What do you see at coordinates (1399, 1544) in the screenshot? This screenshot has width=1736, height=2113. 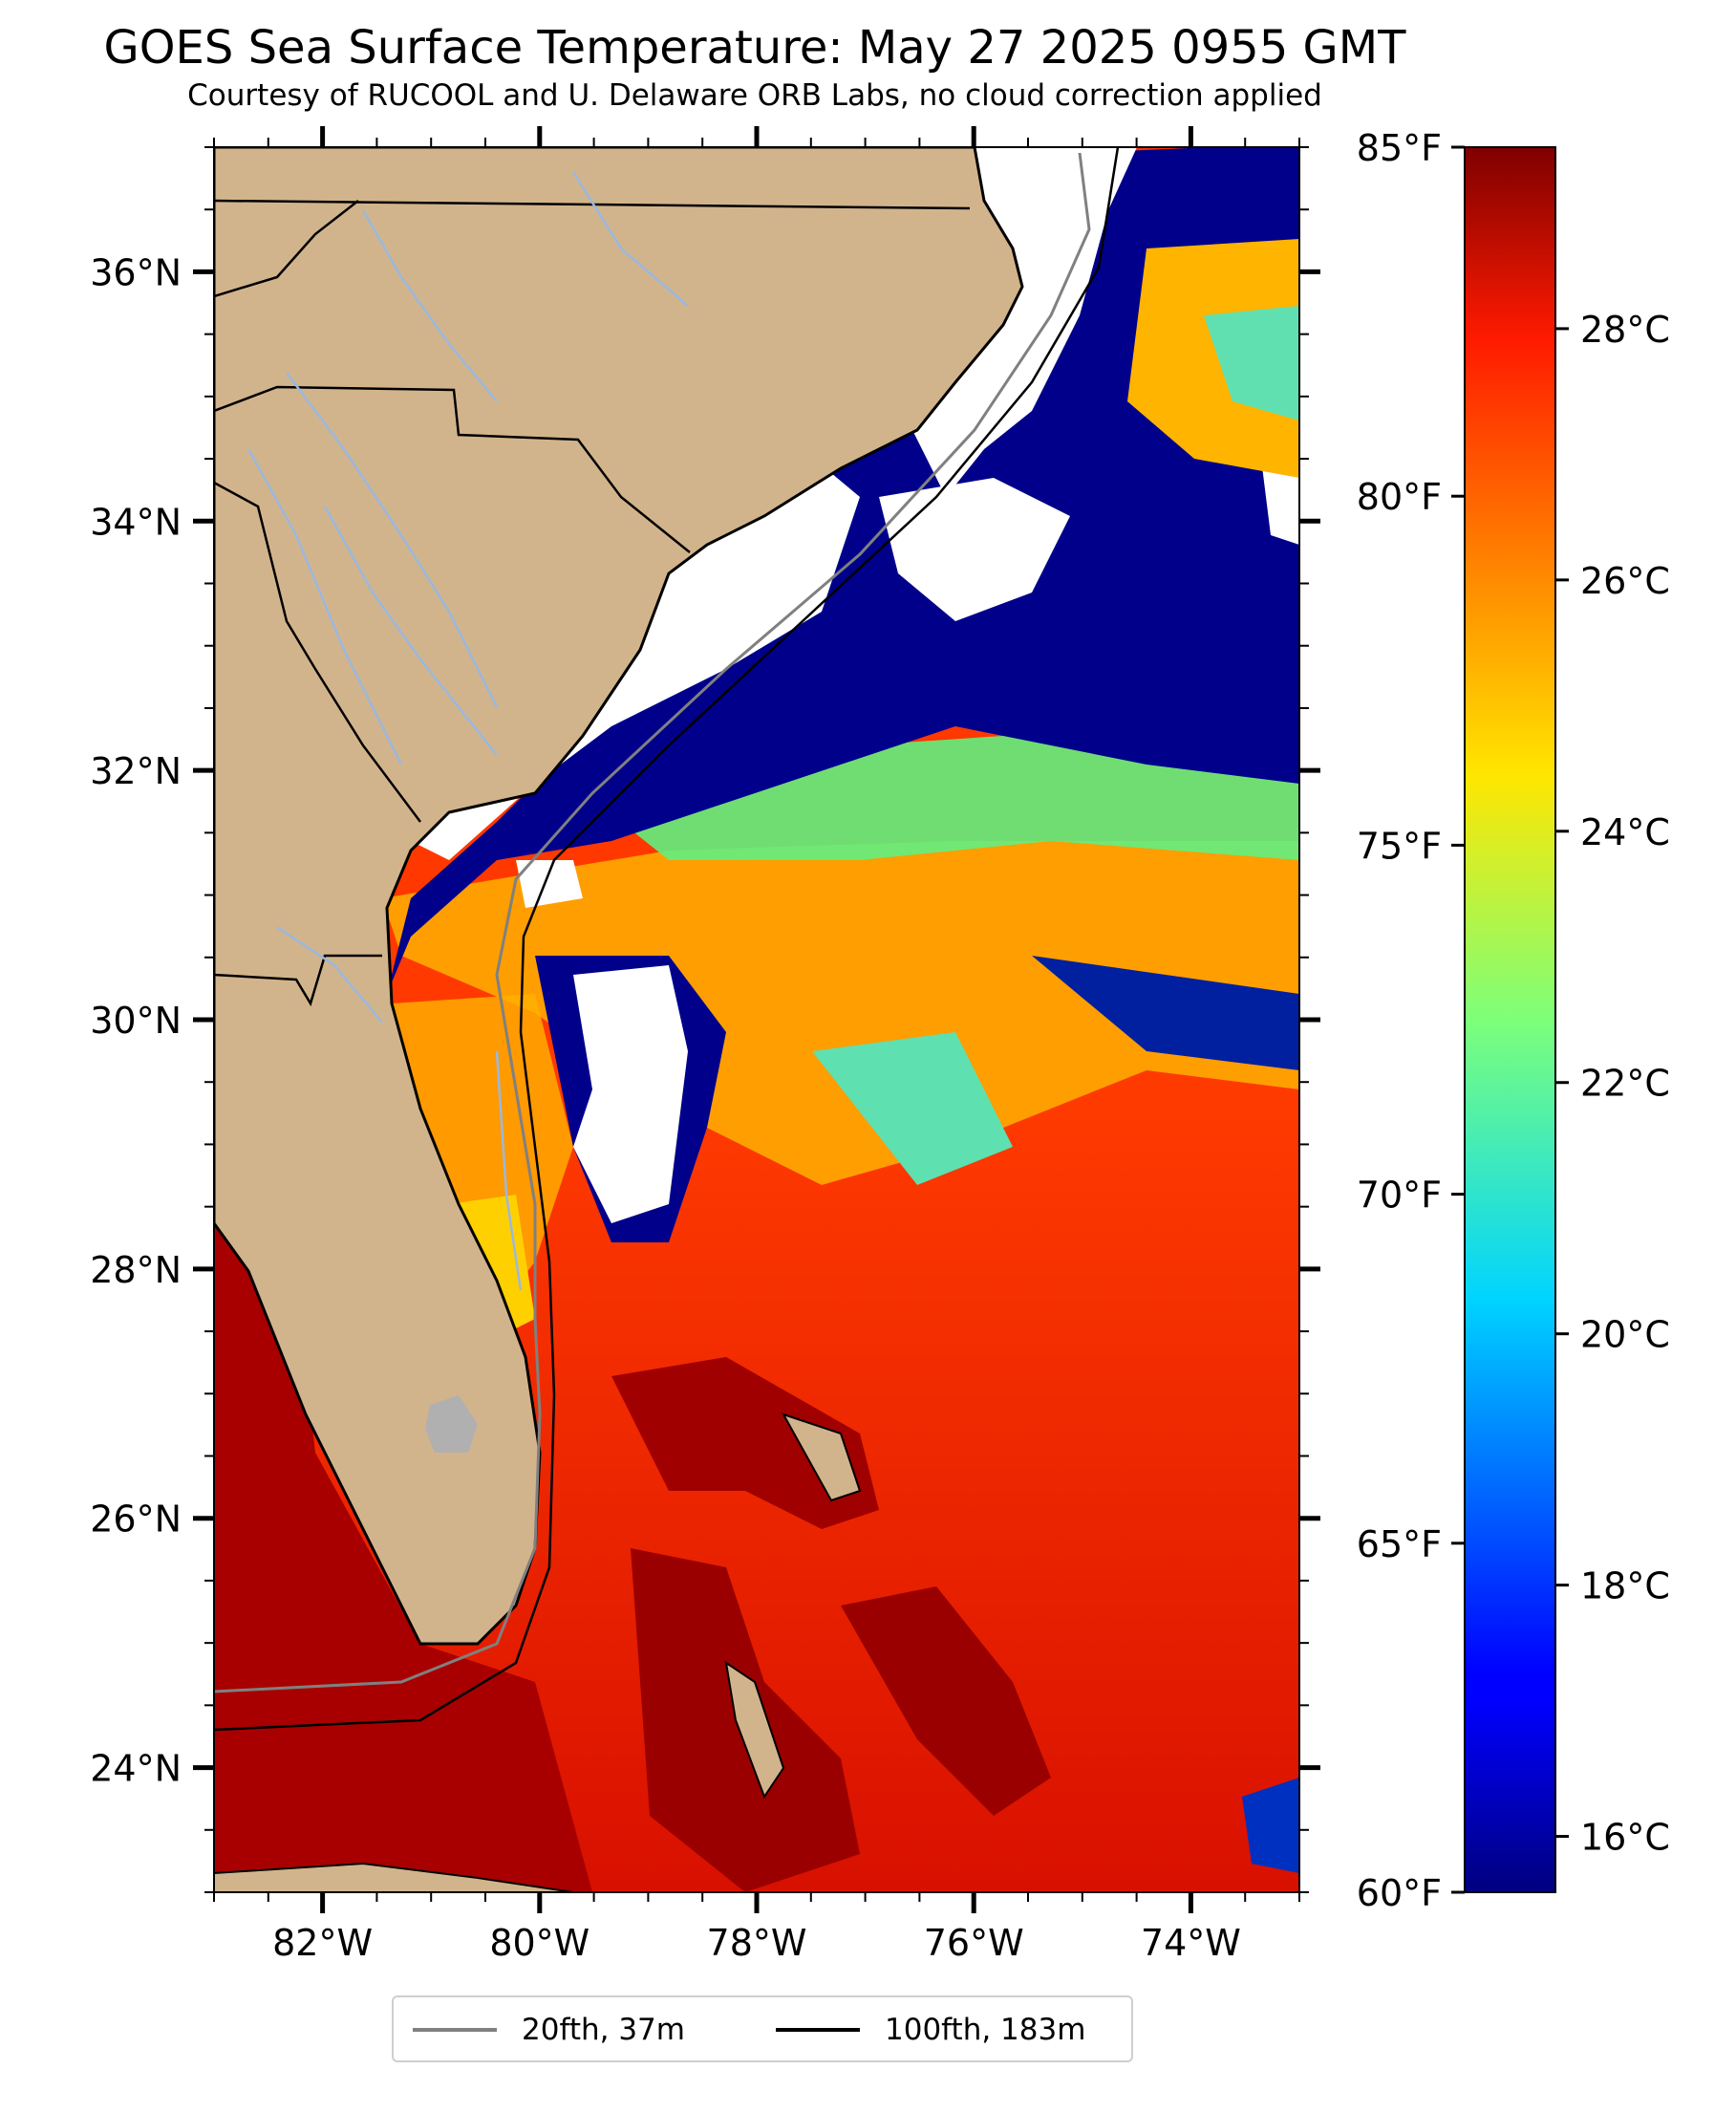 I see `colorbar-f-label: 65°F` at bounding box center [1399, 1544].